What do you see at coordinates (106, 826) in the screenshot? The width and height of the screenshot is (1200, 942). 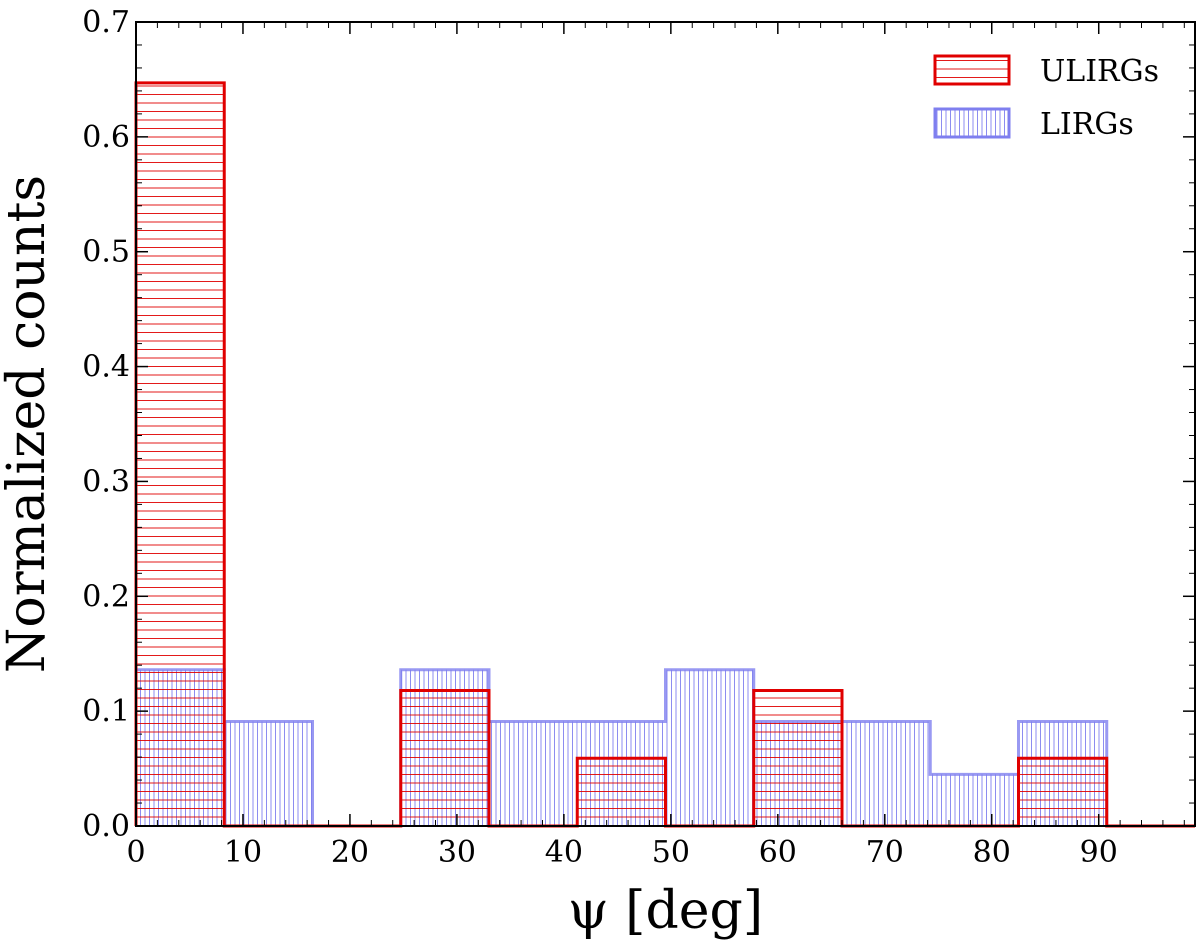 I see `y-tick-label: 0.0` at bounding box center [106, 826].